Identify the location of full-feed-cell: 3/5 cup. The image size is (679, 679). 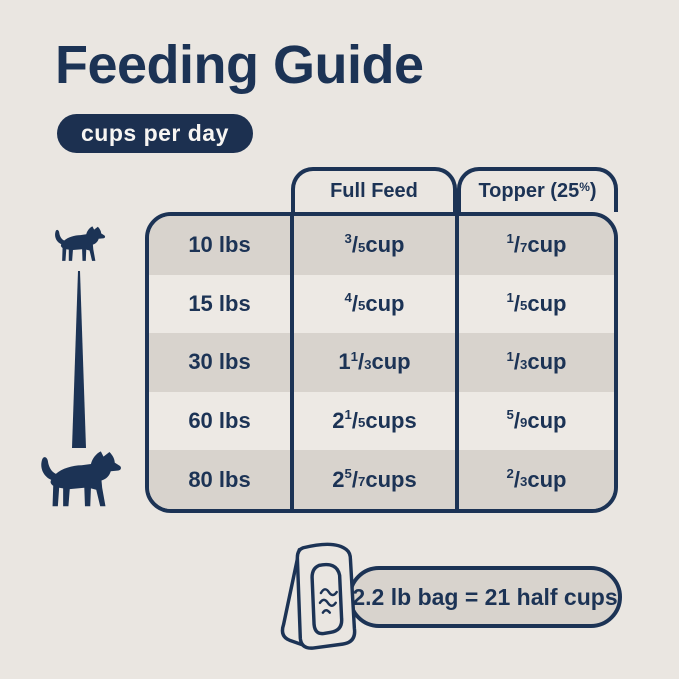
(372, 245).